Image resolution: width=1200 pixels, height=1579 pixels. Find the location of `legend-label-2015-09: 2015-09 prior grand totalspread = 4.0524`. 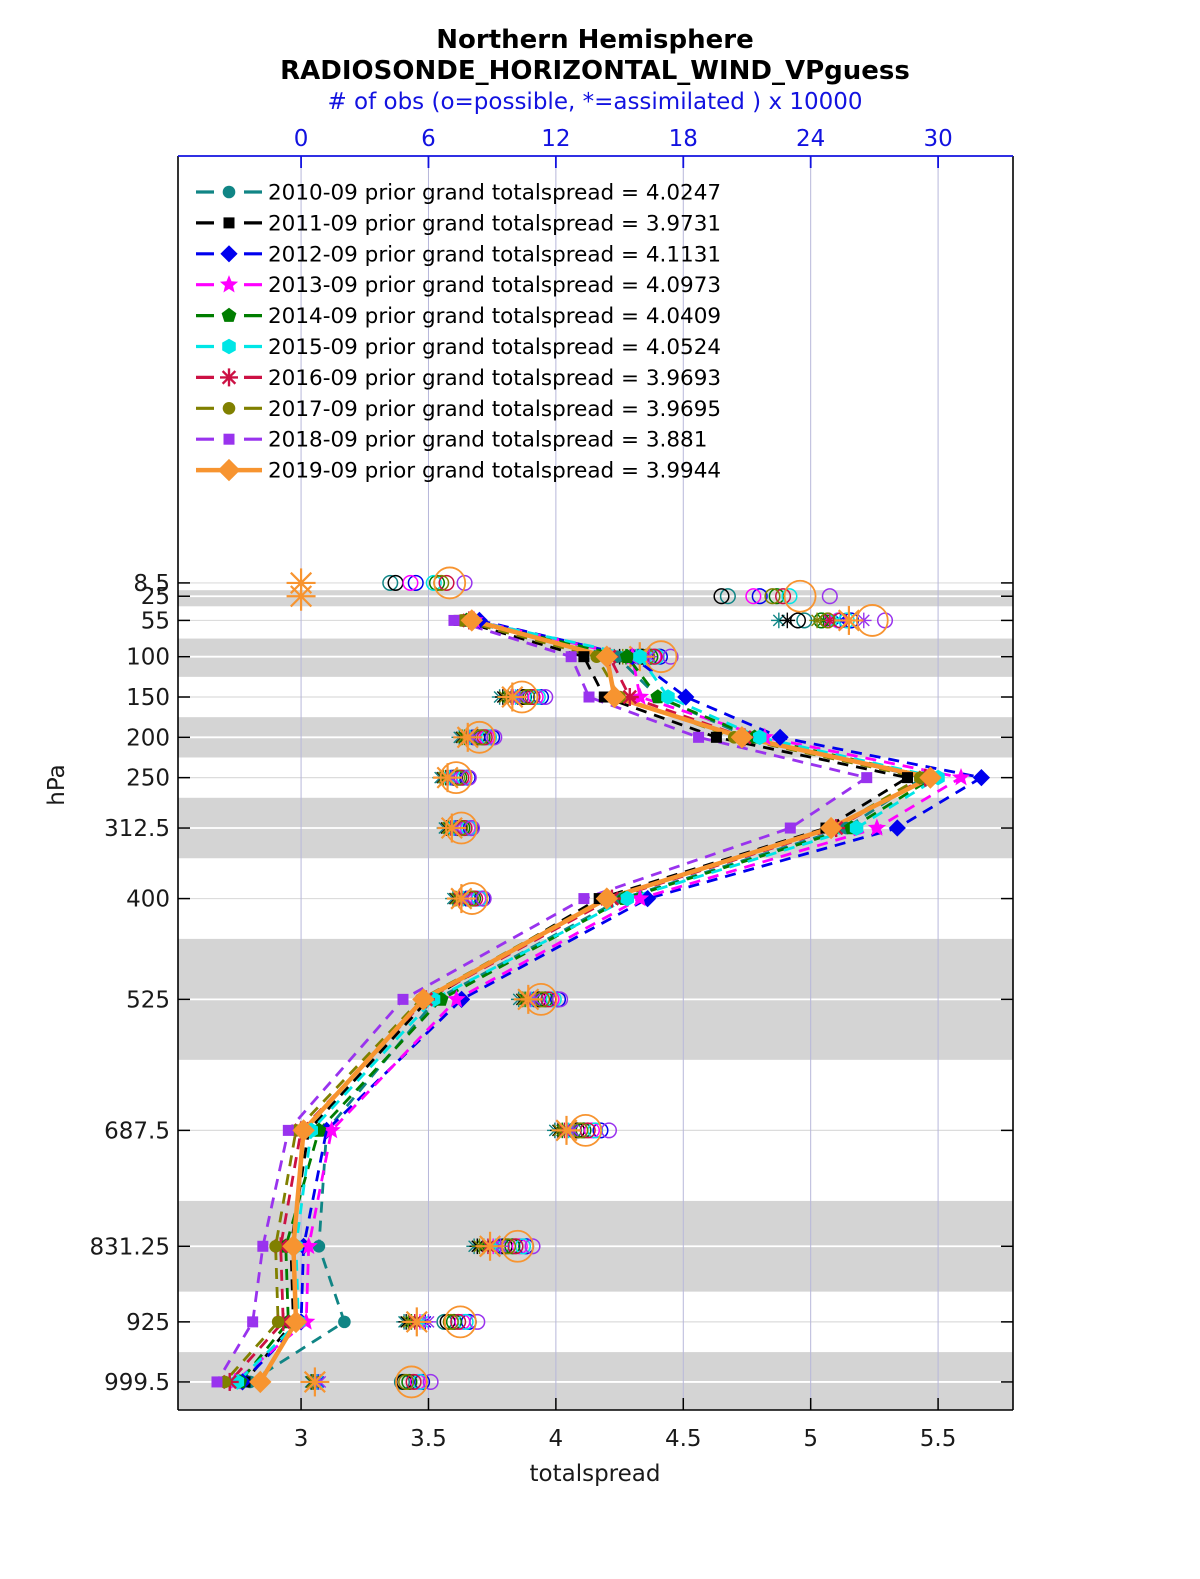

legend-label-2015-09: 2015-09 prior grand totalspread = 4.0524 is located at coordinates (494, 347).